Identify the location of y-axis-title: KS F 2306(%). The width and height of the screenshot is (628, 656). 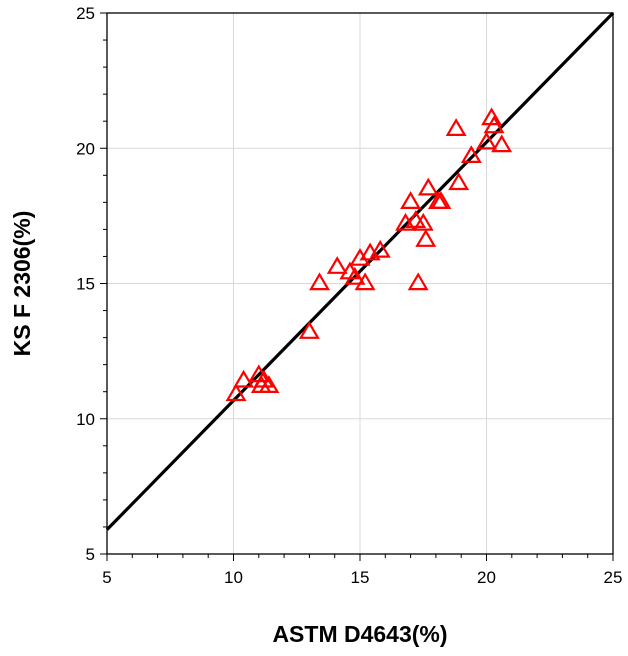
(22, 284).